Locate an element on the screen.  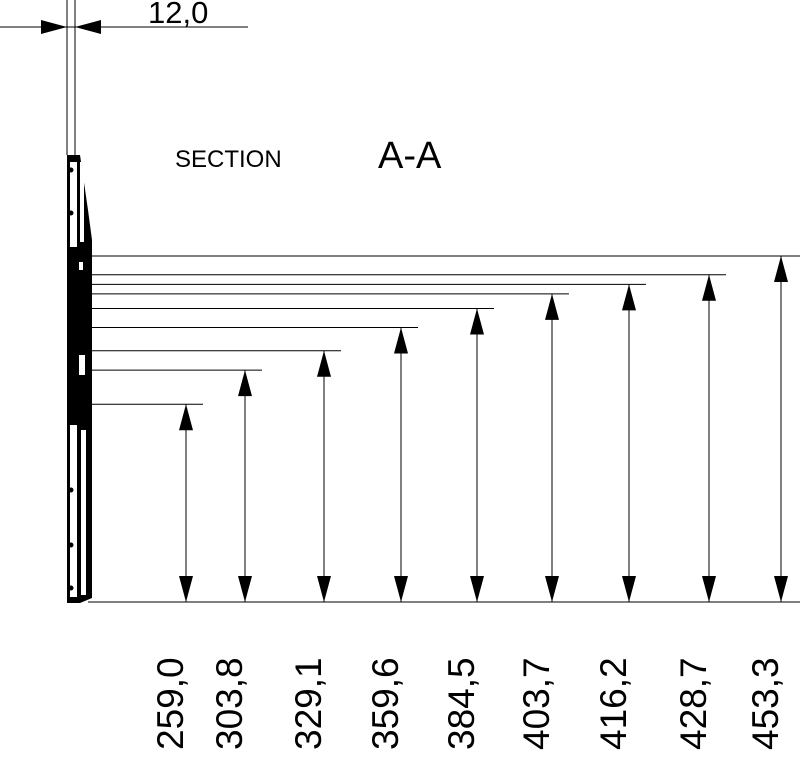
arrow-left-icon is located at coordinates (88, 27).